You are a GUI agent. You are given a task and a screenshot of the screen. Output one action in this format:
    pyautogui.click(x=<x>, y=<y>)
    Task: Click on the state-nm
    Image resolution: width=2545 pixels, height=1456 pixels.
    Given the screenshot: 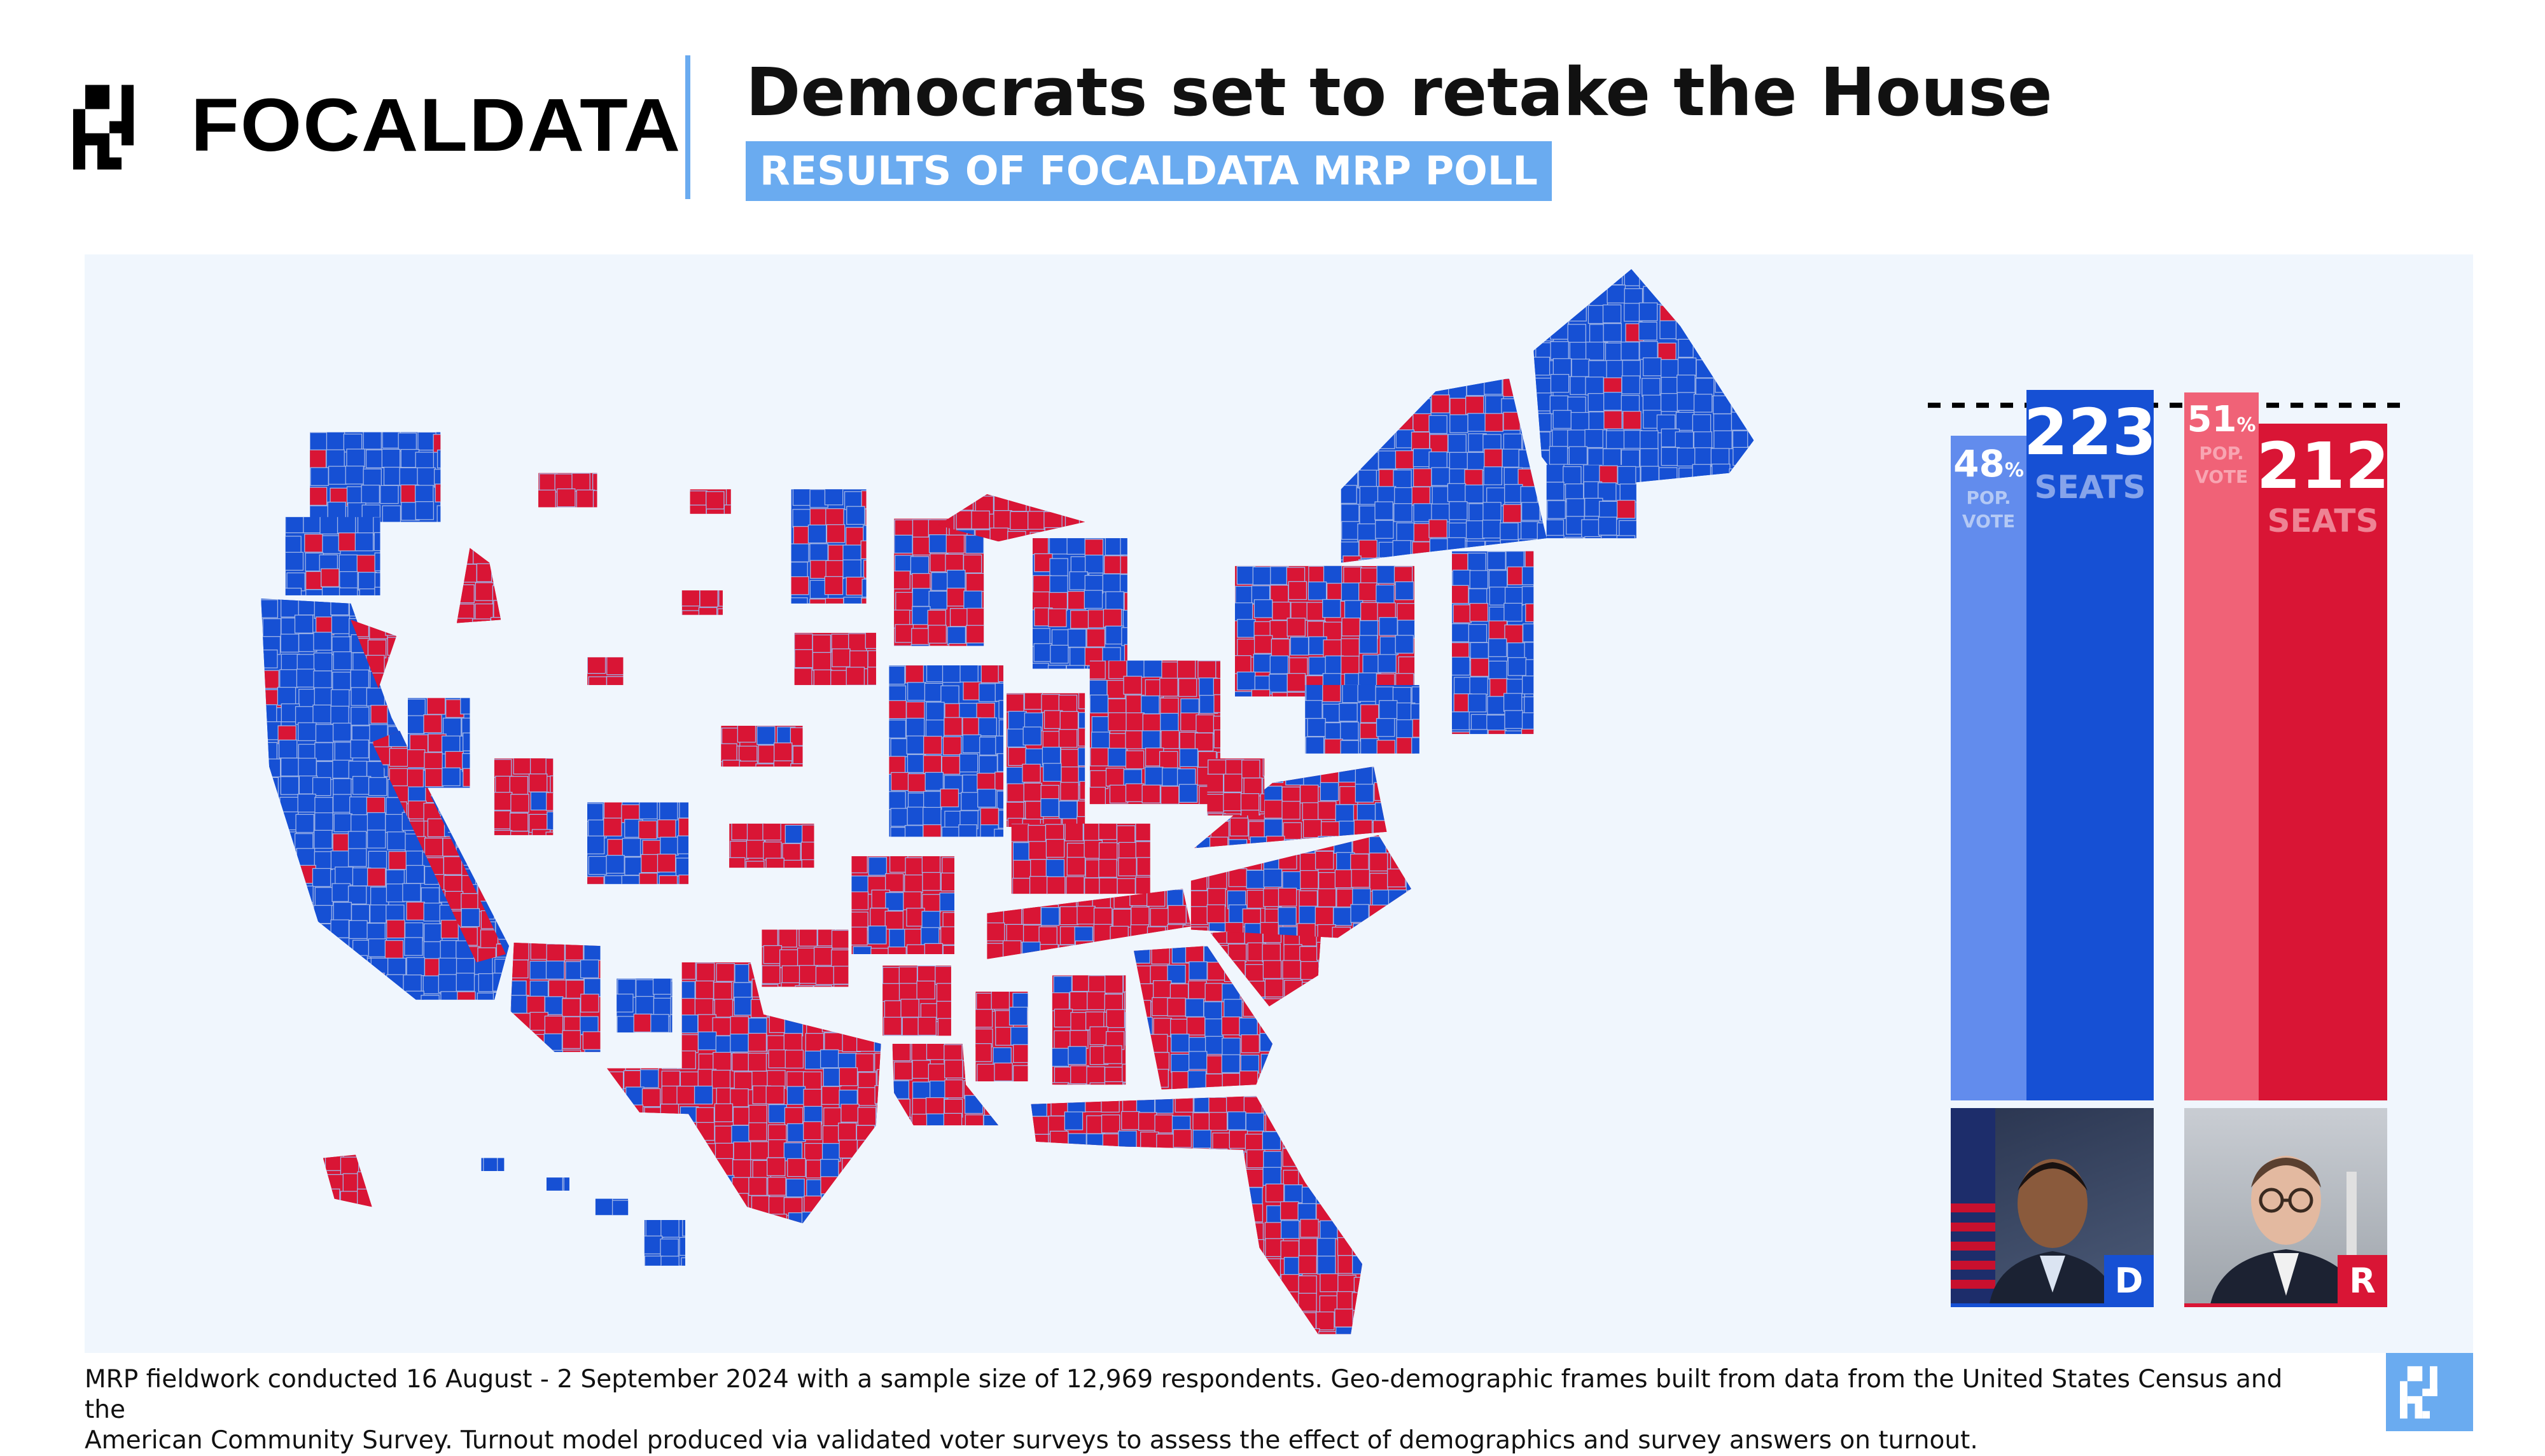 What is the action you would take?
    pyautogui.click(x=645, y=1005)
    